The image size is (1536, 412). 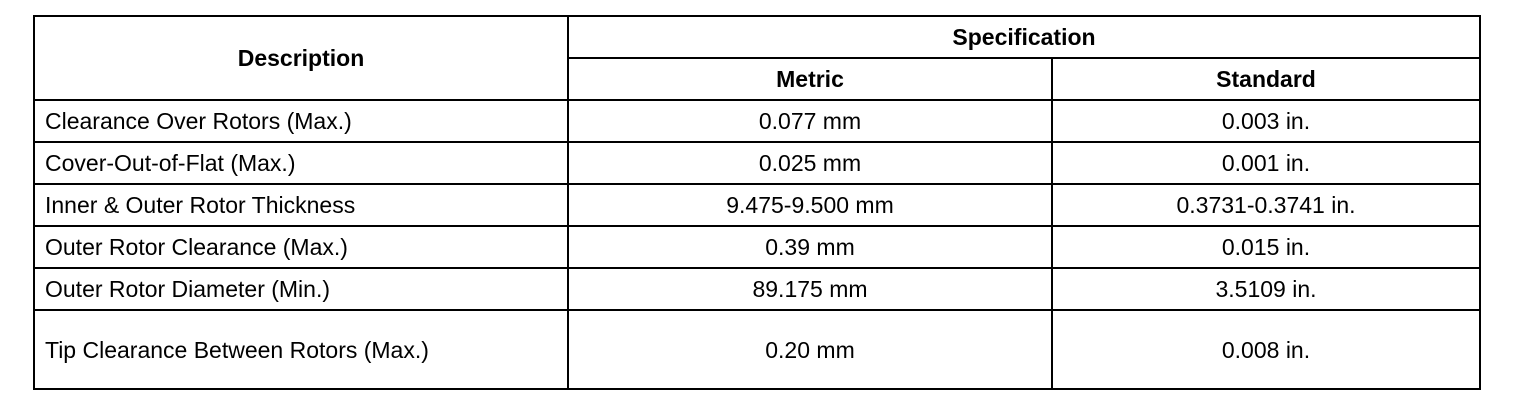 I want to click on description-cell: Outer Rotor Clearance (Max.), so click(x=301, y=247).